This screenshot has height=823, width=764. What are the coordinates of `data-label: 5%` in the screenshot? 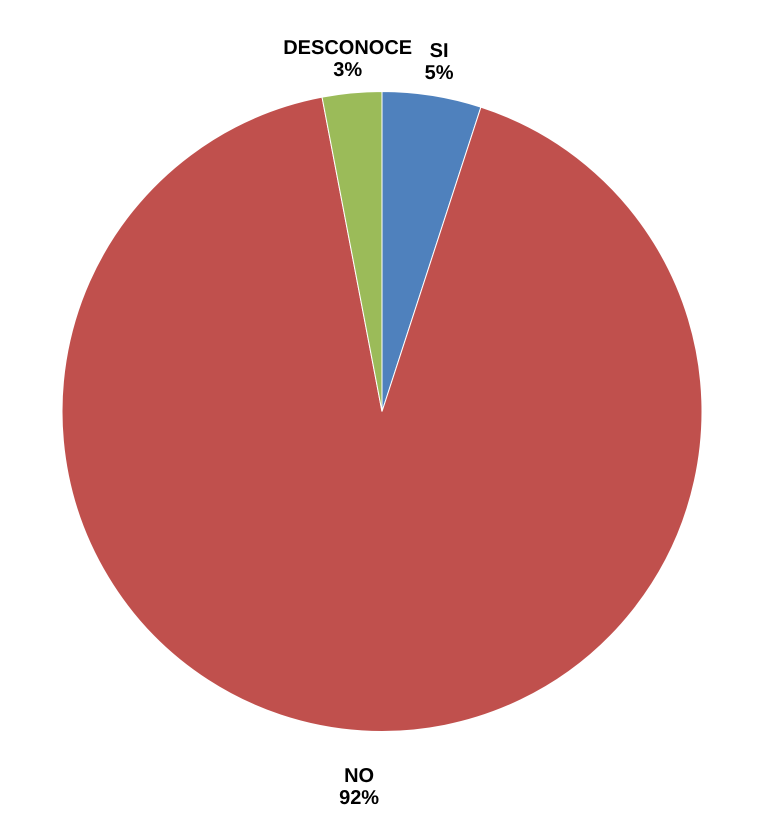 It's located at (439, 73).